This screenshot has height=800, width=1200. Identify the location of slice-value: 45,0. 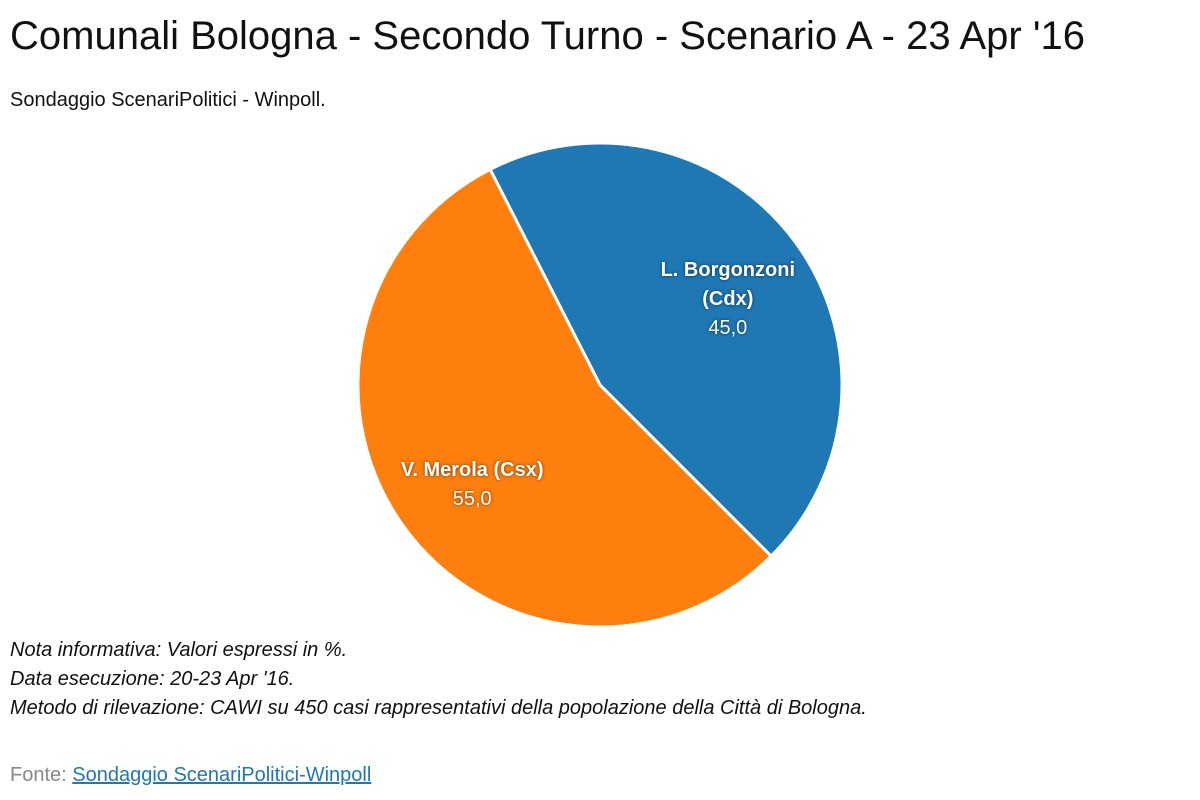
(728, 327).